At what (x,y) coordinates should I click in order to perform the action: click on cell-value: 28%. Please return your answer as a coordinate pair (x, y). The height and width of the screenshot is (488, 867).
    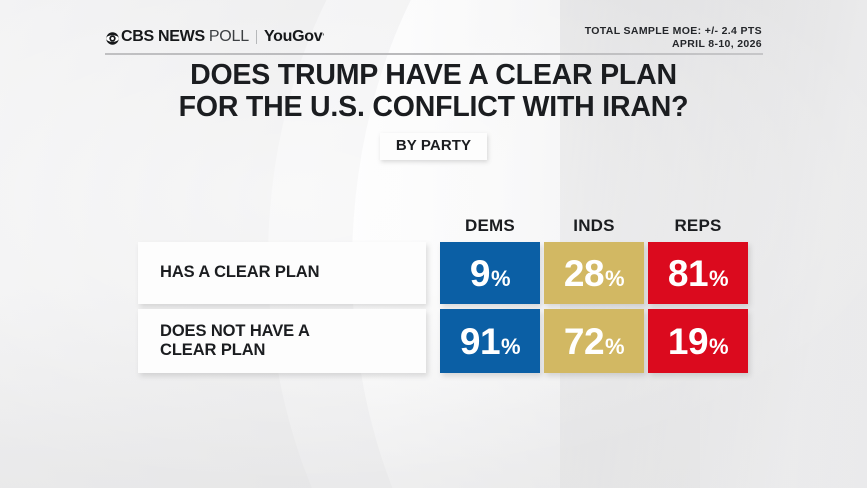
    Looking at the image, I should click on (594, 273).